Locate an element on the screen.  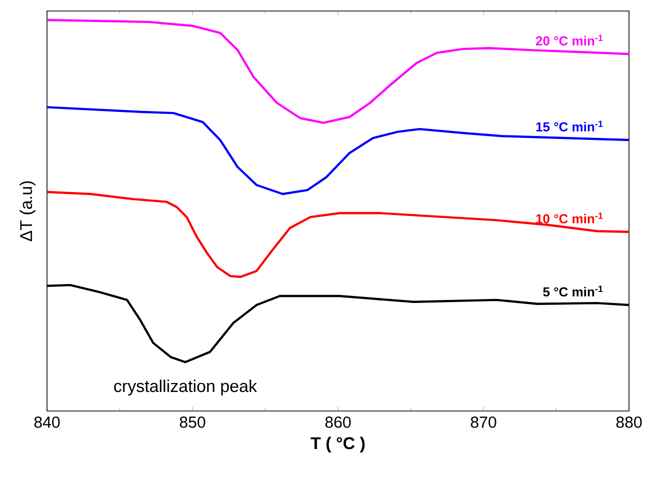
x-tick-label: 840 is located at coordinates (47, 422).